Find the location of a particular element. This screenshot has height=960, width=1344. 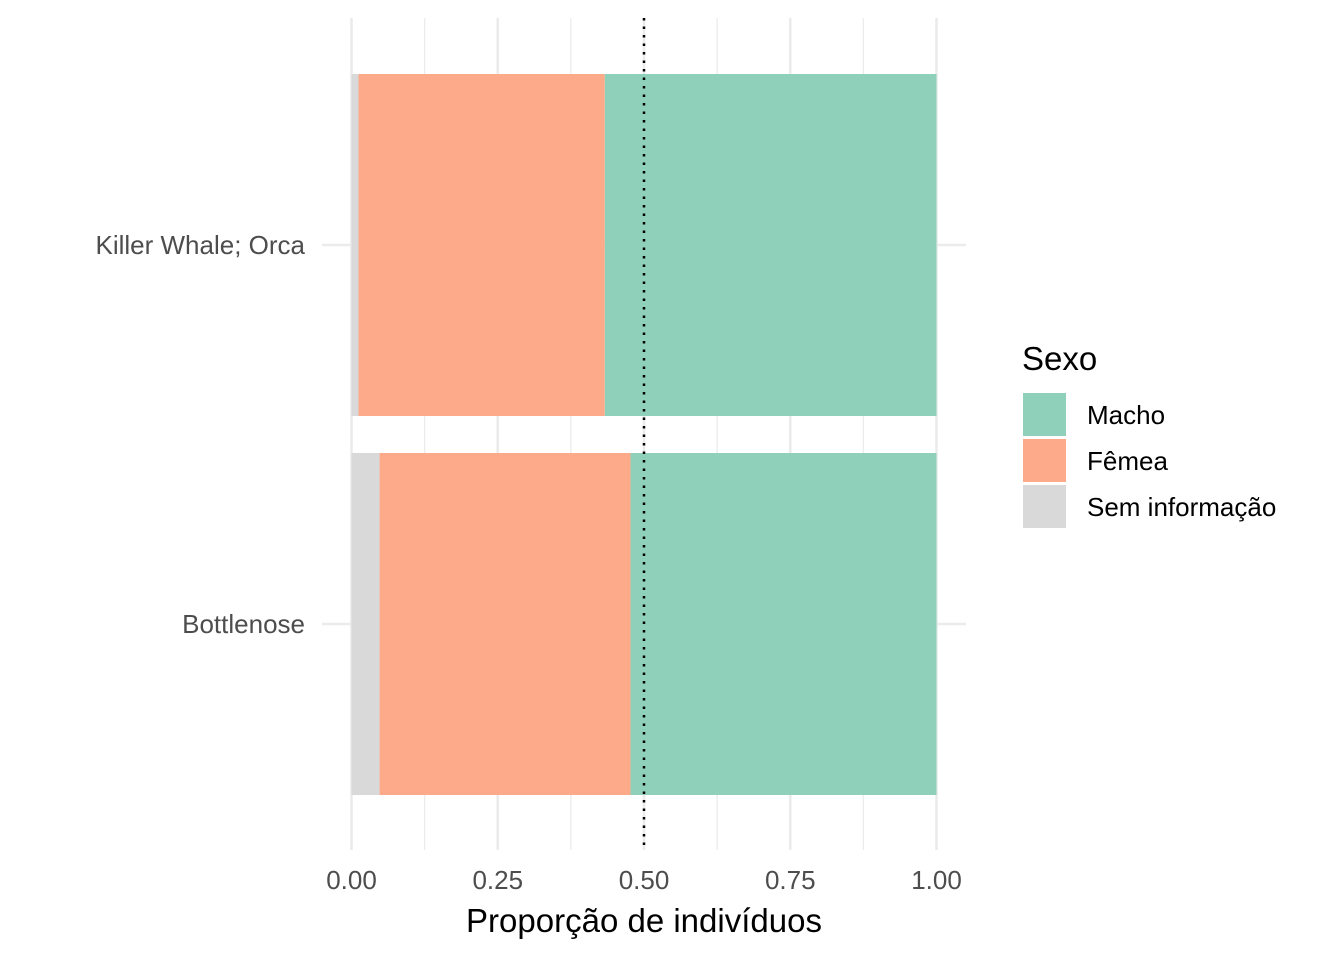

y-tick-label: Bottlenose is located at coordinates (243, 624).